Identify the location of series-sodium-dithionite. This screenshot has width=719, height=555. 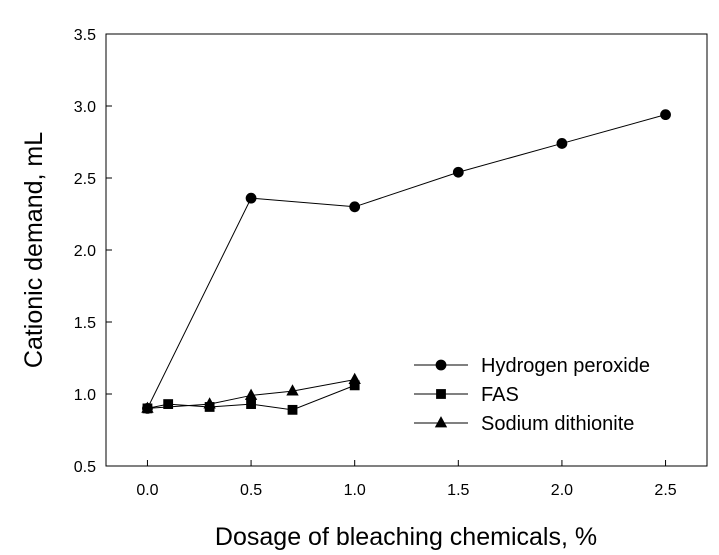
(251, 392).